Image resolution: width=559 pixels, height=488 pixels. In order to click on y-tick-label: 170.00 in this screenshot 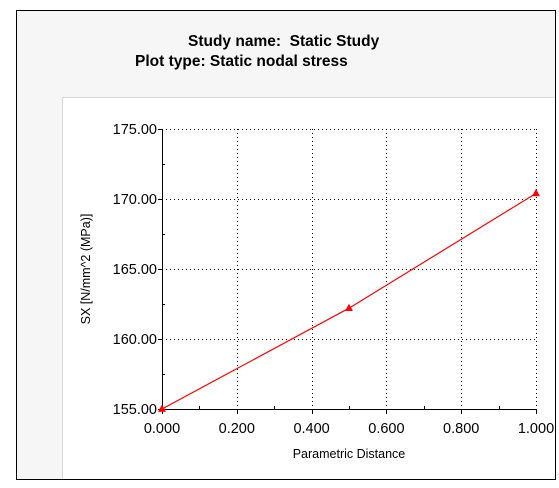, I will do `click(135, 200)`.